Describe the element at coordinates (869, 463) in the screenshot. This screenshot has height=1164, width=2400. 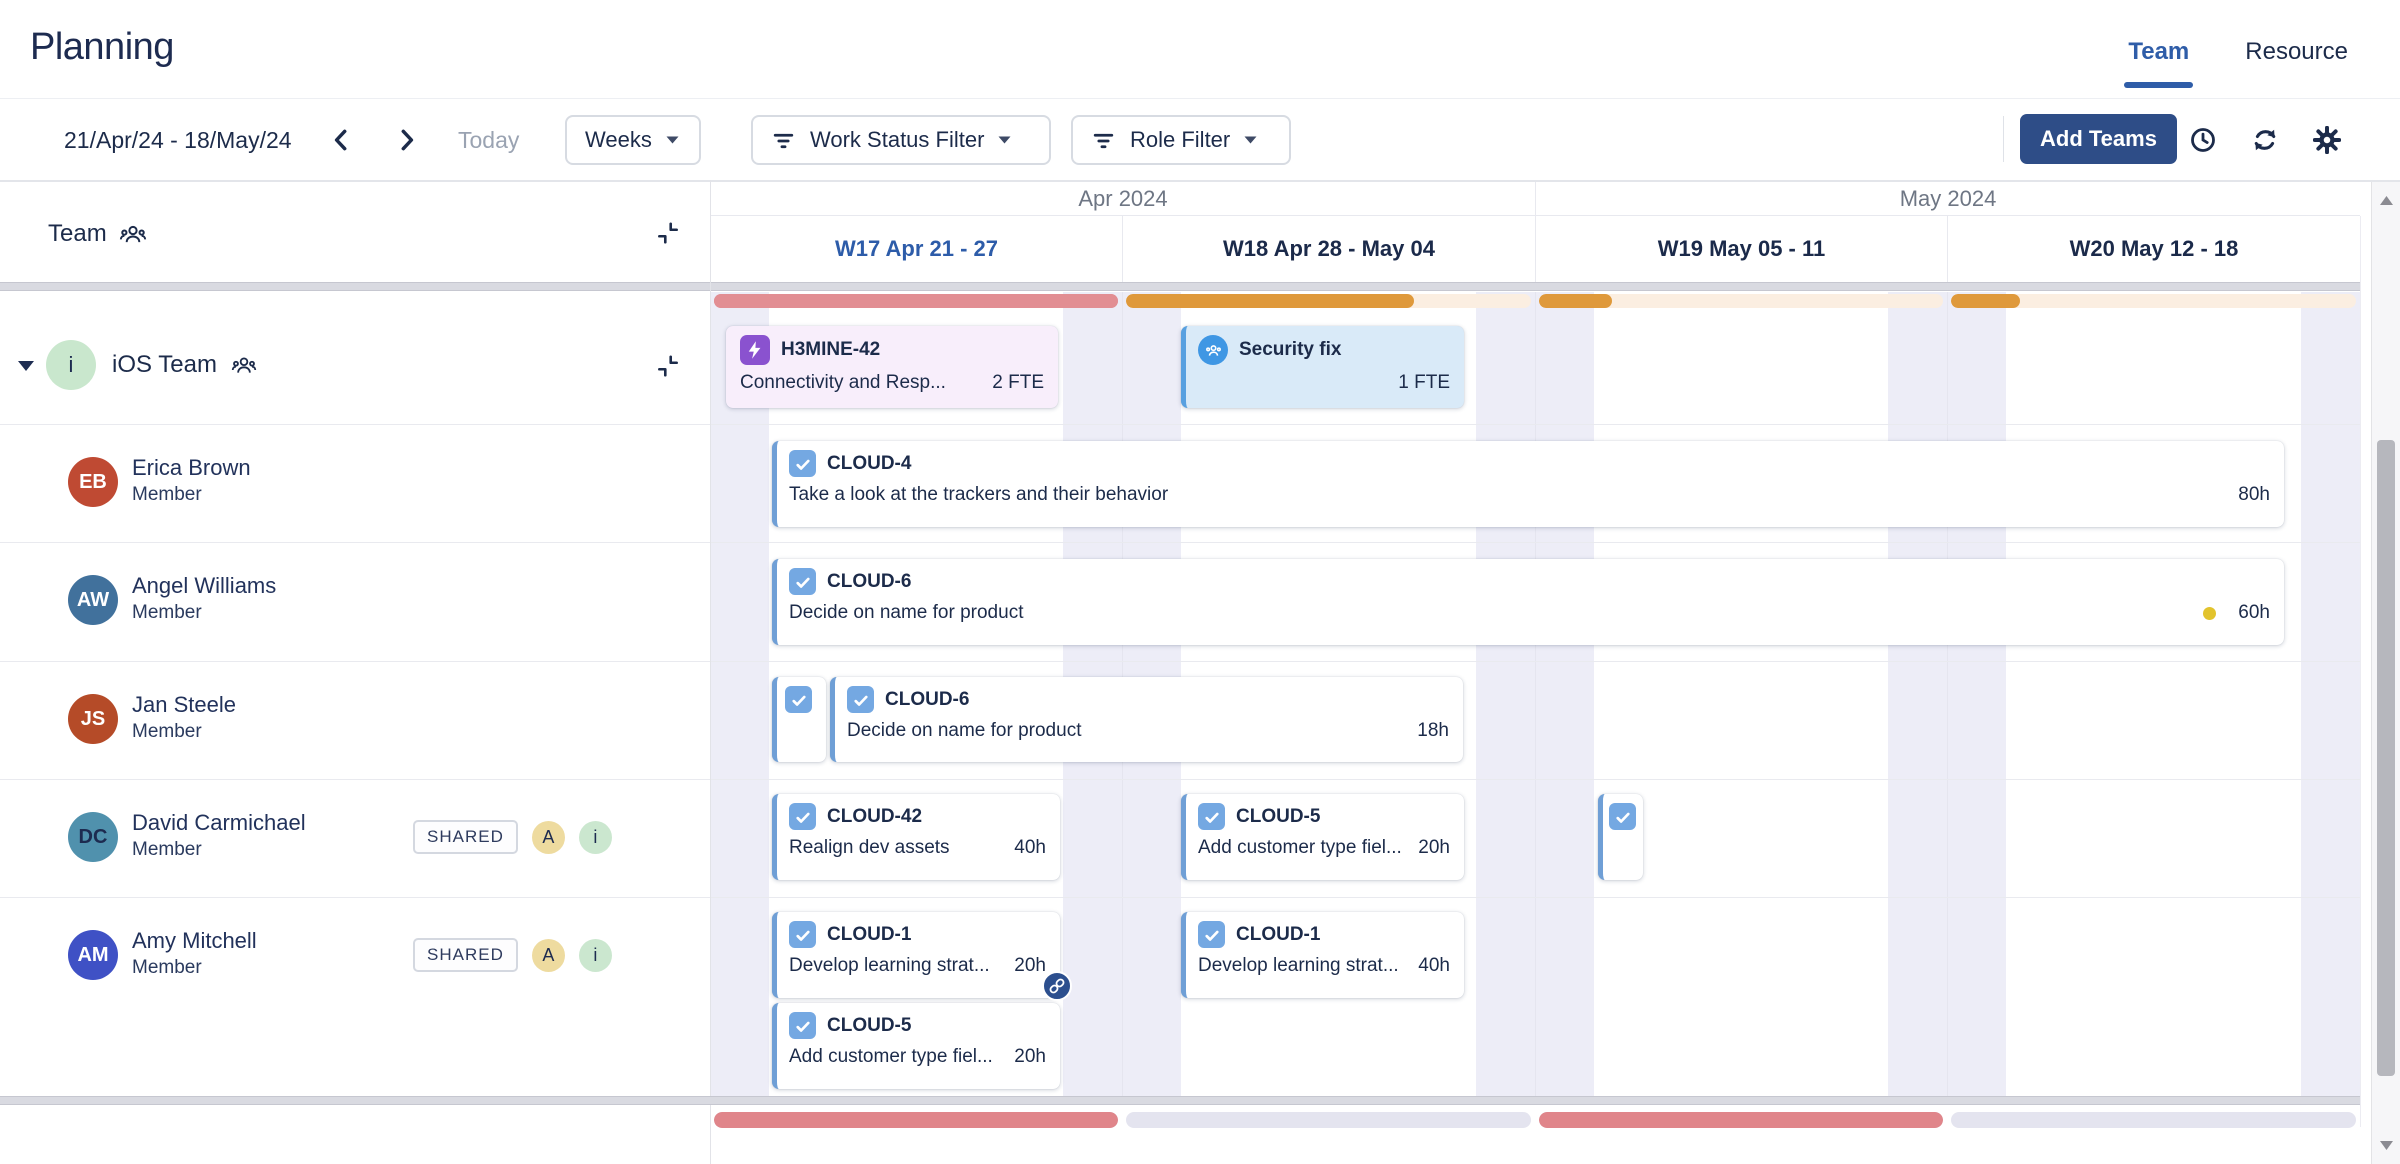
I see `task-key: CLOUD-4` at that location.